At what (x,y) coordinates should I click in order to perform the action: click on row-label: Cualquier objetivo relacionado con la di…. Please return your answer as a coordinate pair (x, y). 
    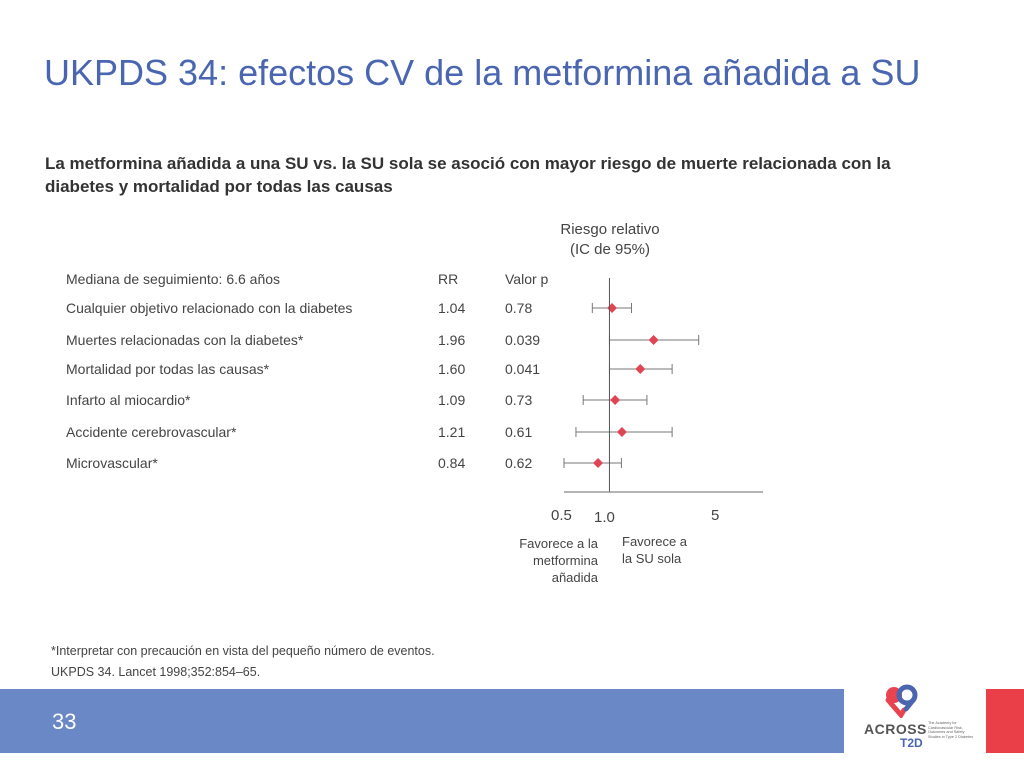
    Looking at the image, I should click on (209, 308).